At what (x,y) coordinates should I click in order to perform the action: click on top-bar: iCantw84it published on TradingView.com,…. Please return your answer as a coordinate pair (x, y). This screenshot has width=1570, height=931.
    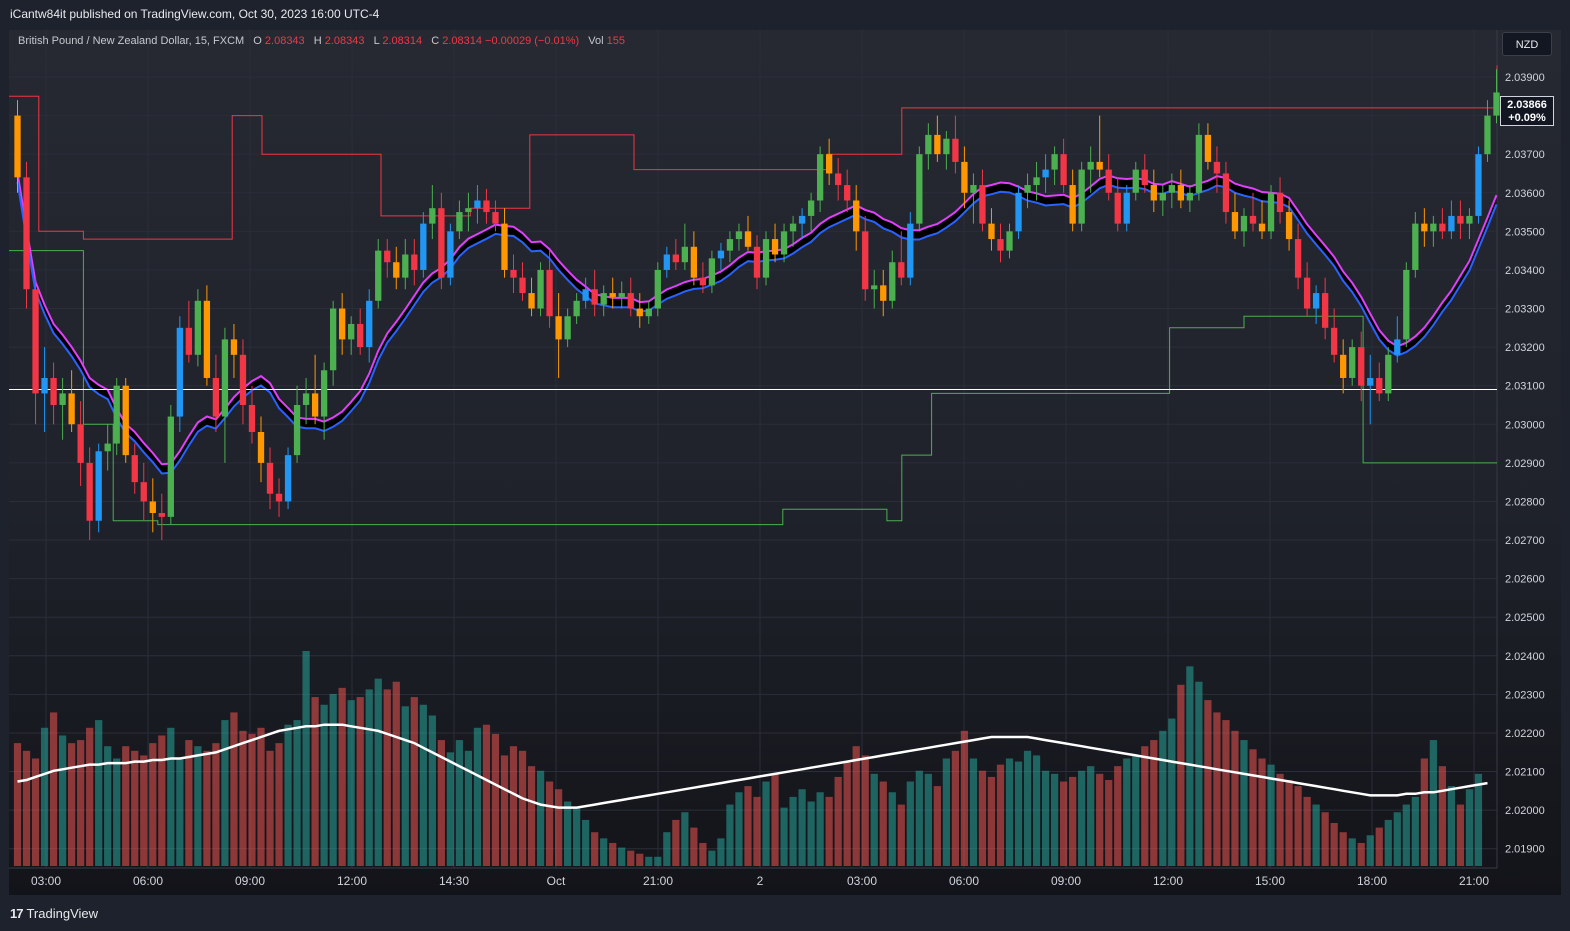
    Looking at the image, I should click on (785, 15).